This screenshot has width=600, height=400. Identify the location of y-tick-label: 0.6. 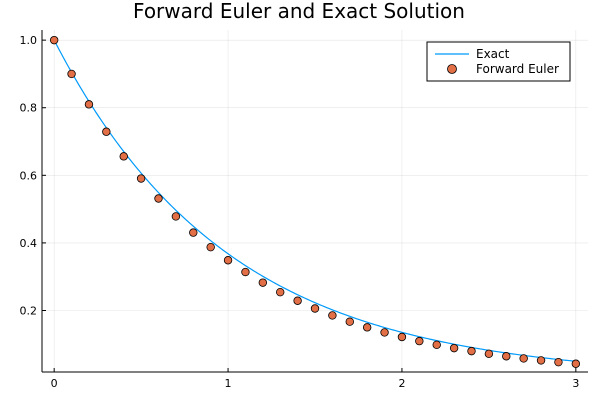
(29, 175).